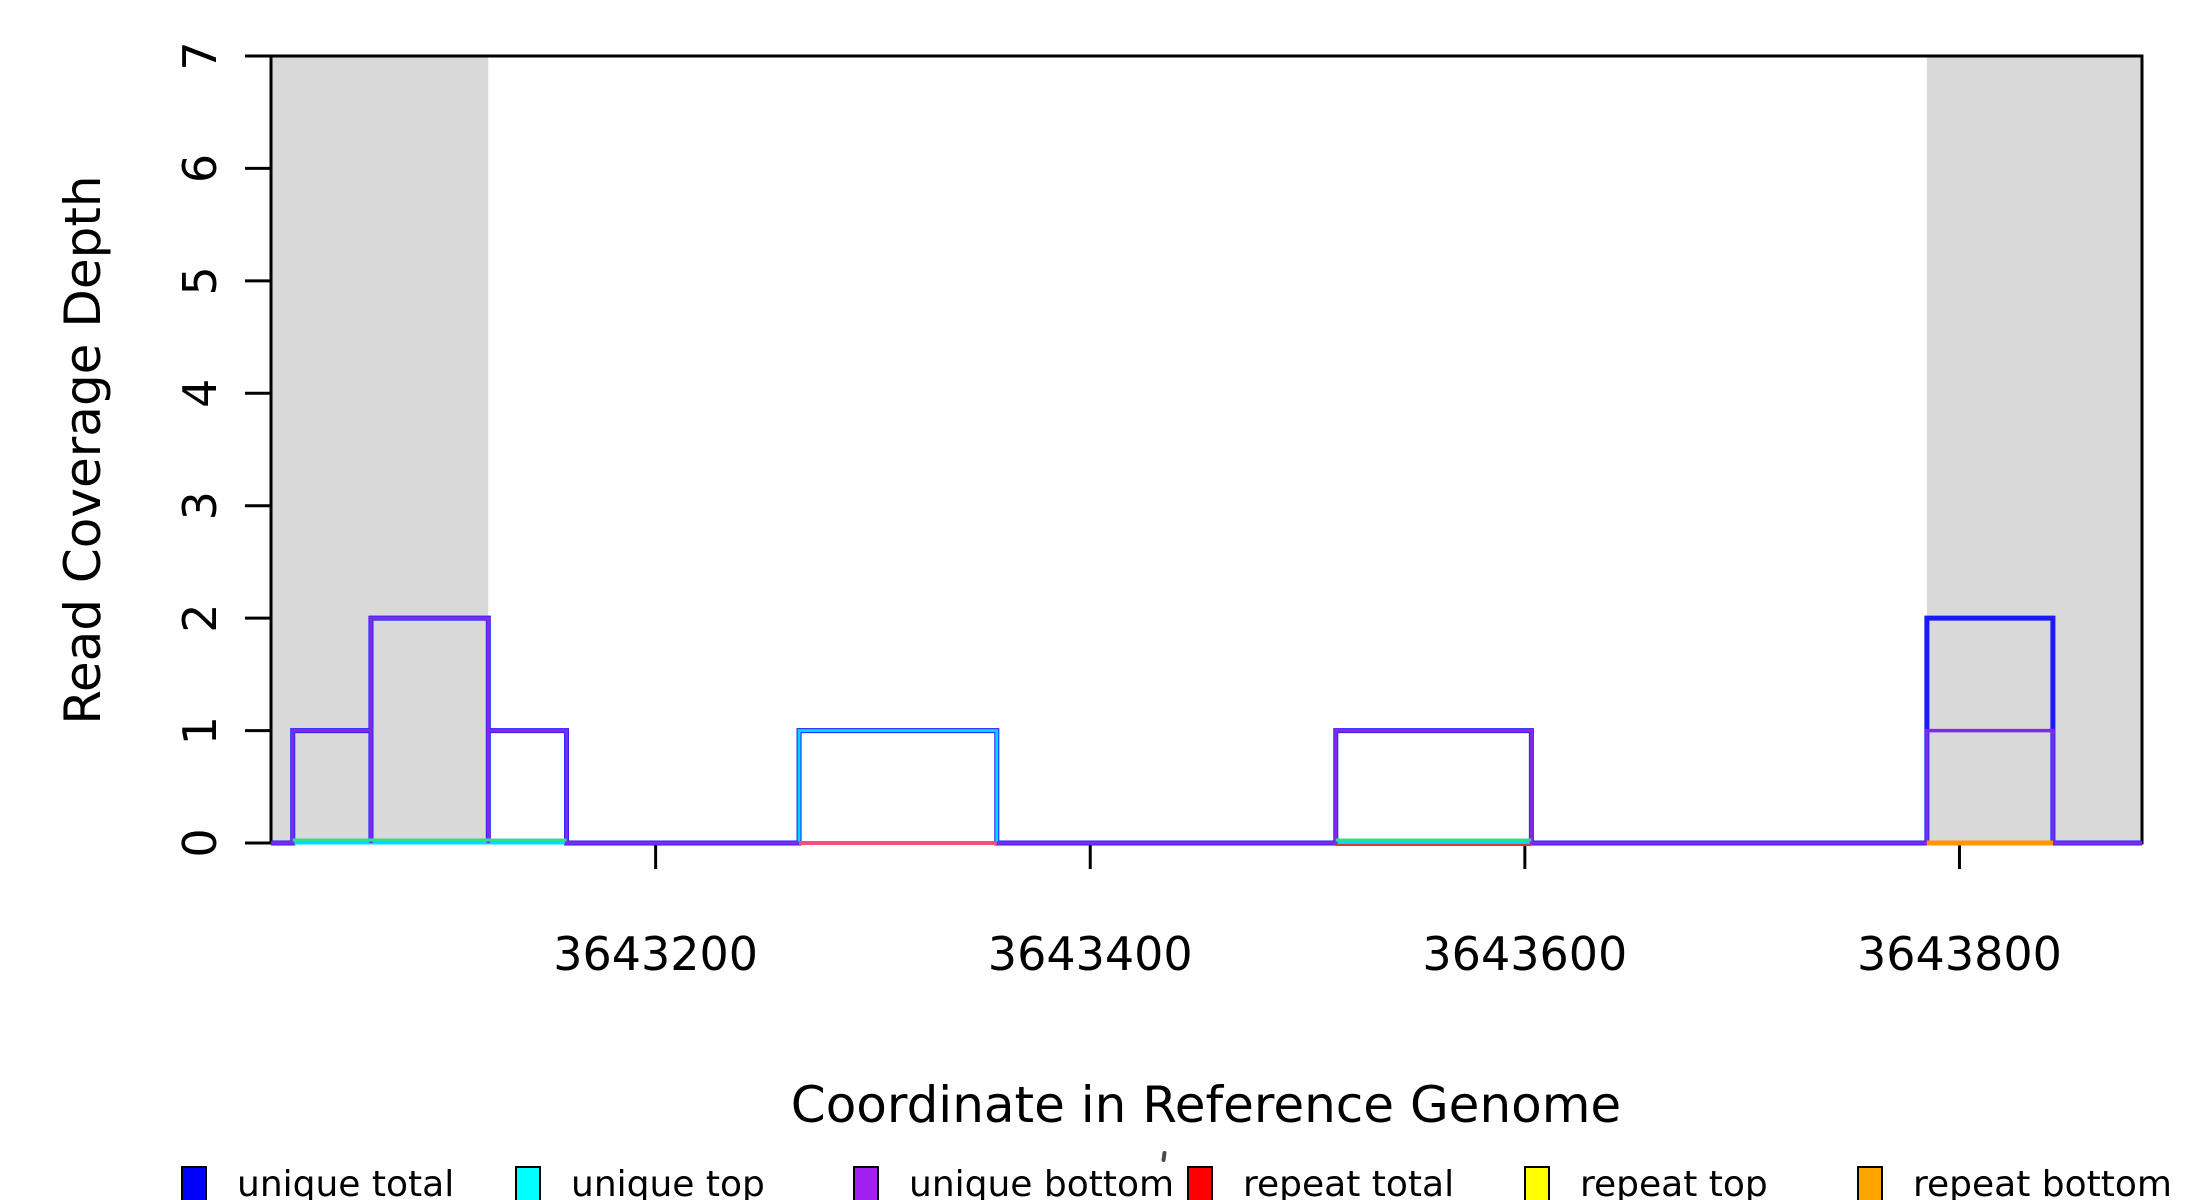 The width and height of the screenshot is (2200, 1200). Describe the element at coordinates (1042, 1182) in the screenshot. I see `legend-label: unique bottom` at that location.